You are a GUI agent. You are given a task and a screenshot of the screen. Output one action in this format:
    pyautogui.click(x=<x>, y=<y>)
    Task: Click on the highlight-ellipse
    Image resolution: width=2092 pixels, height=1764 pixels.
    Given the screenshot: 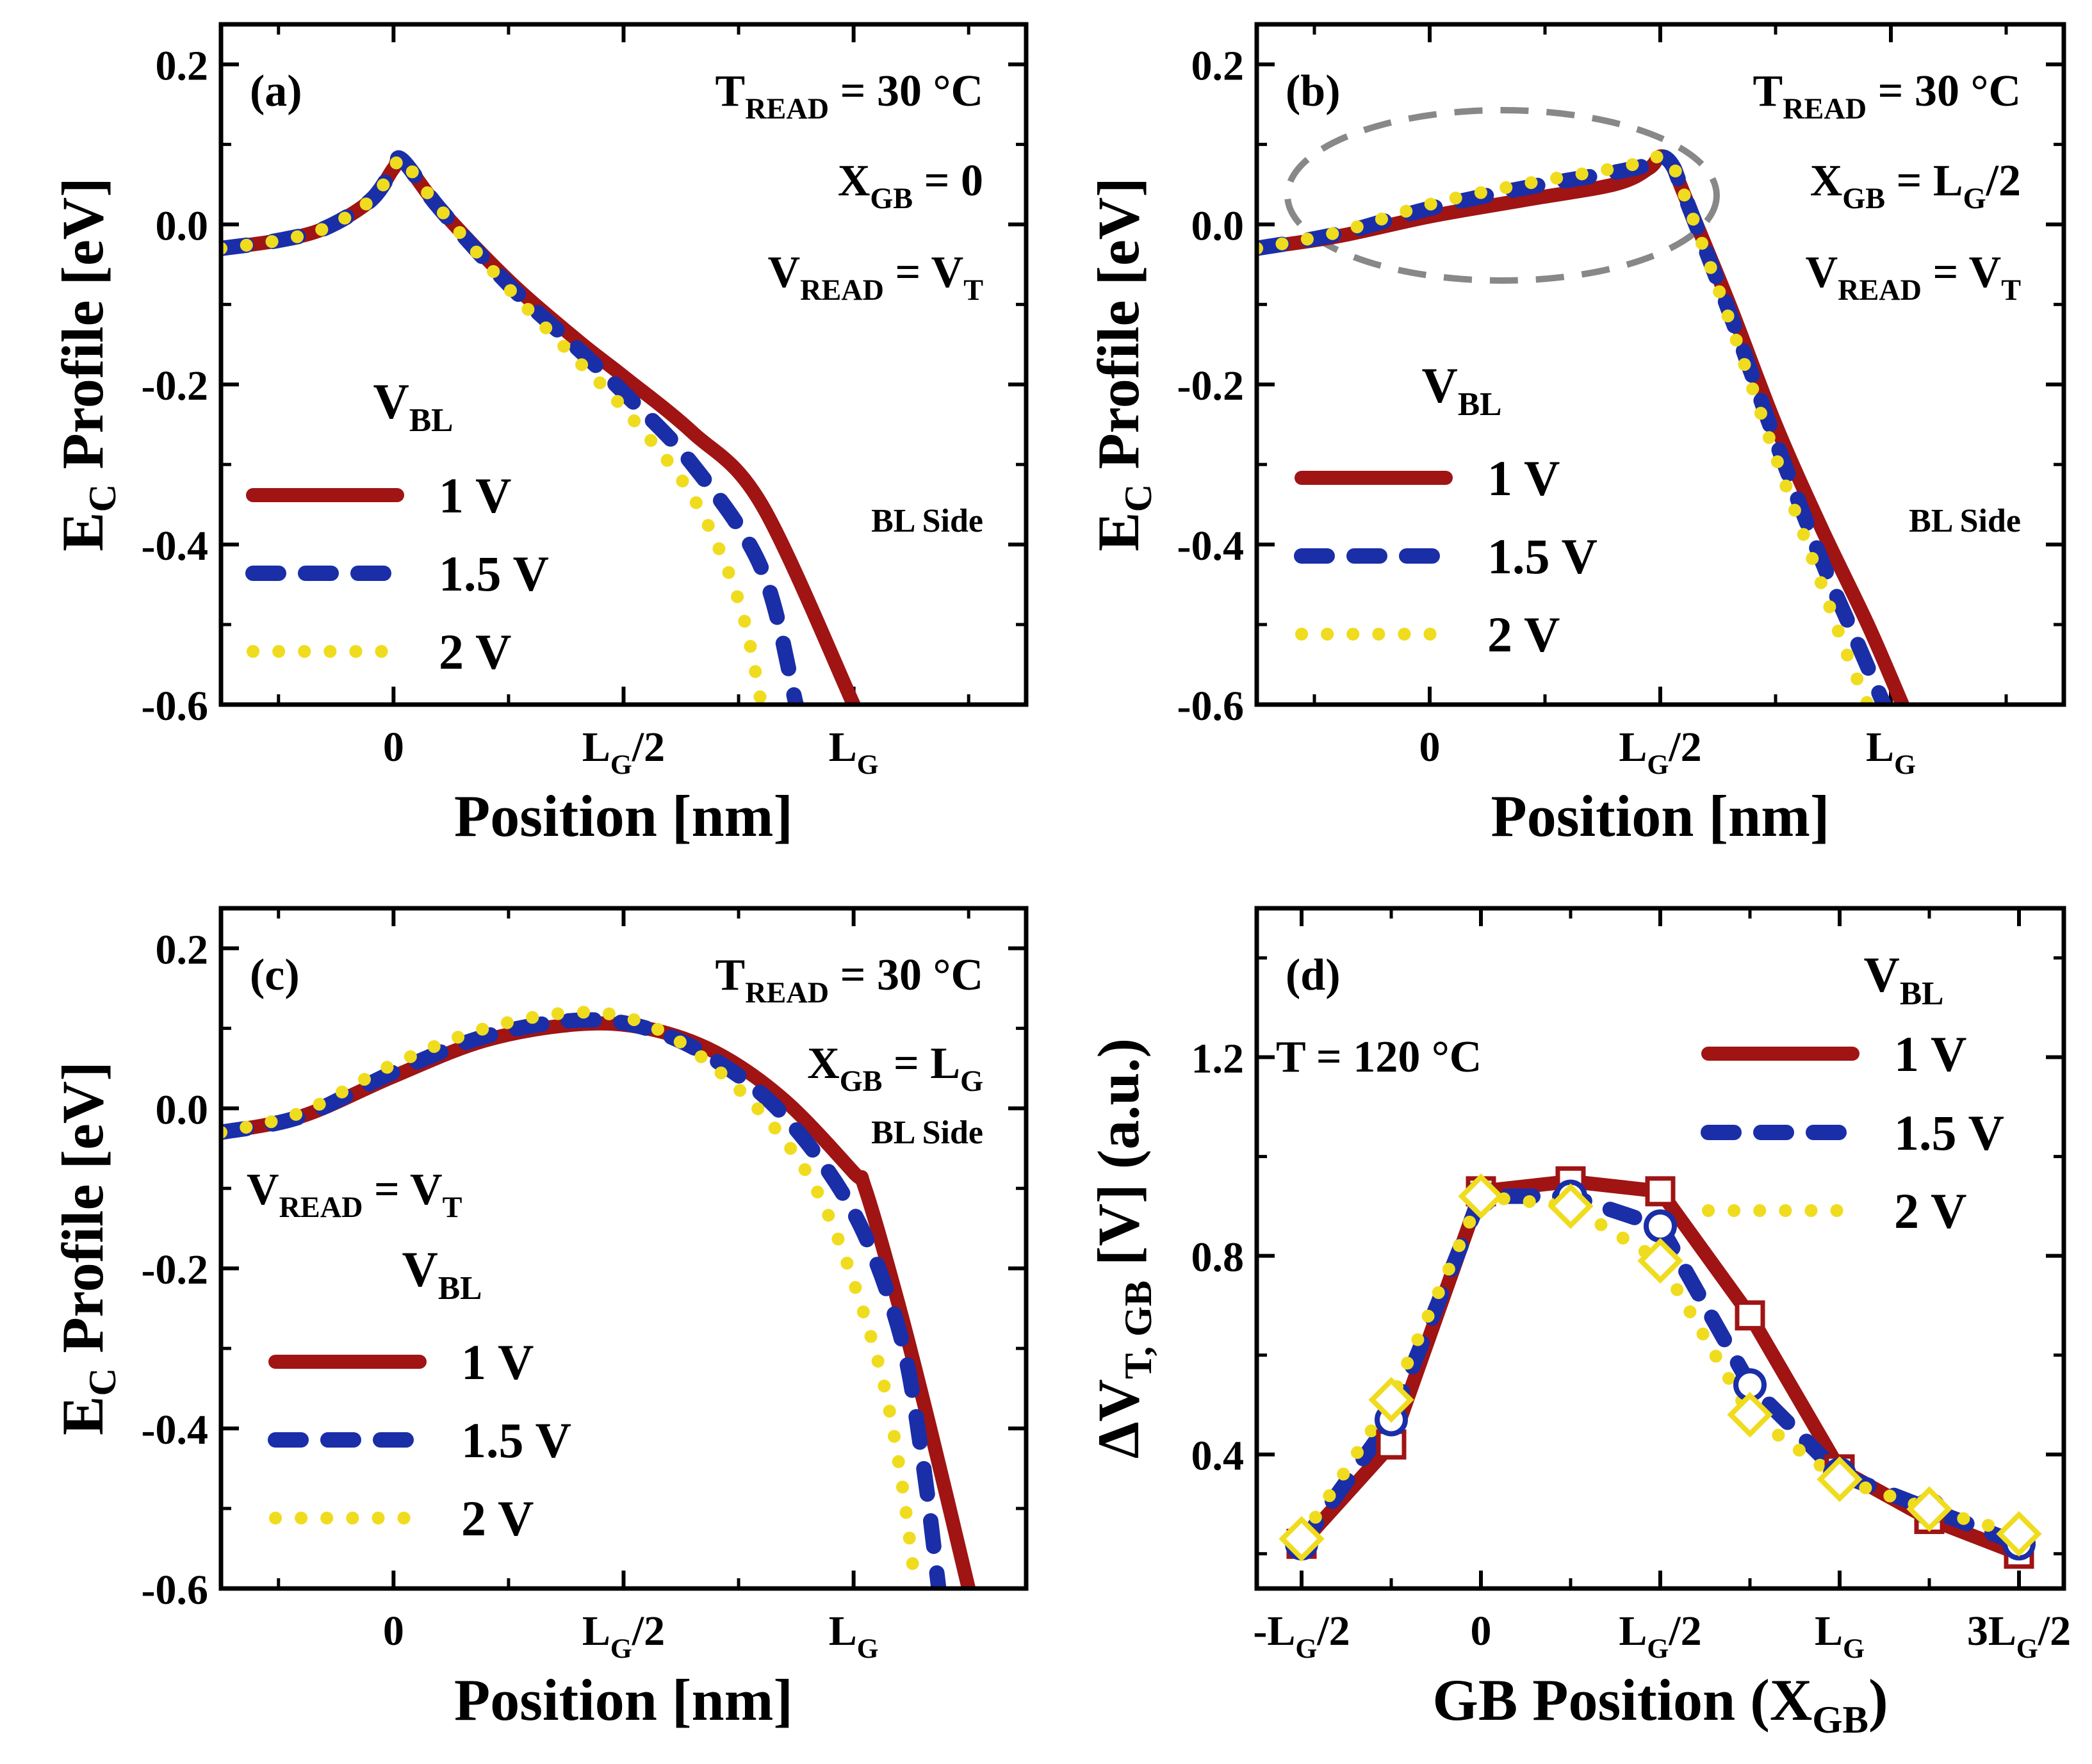 What is the action you would take?
    pyautogui.click(x=1502, y=195)
    